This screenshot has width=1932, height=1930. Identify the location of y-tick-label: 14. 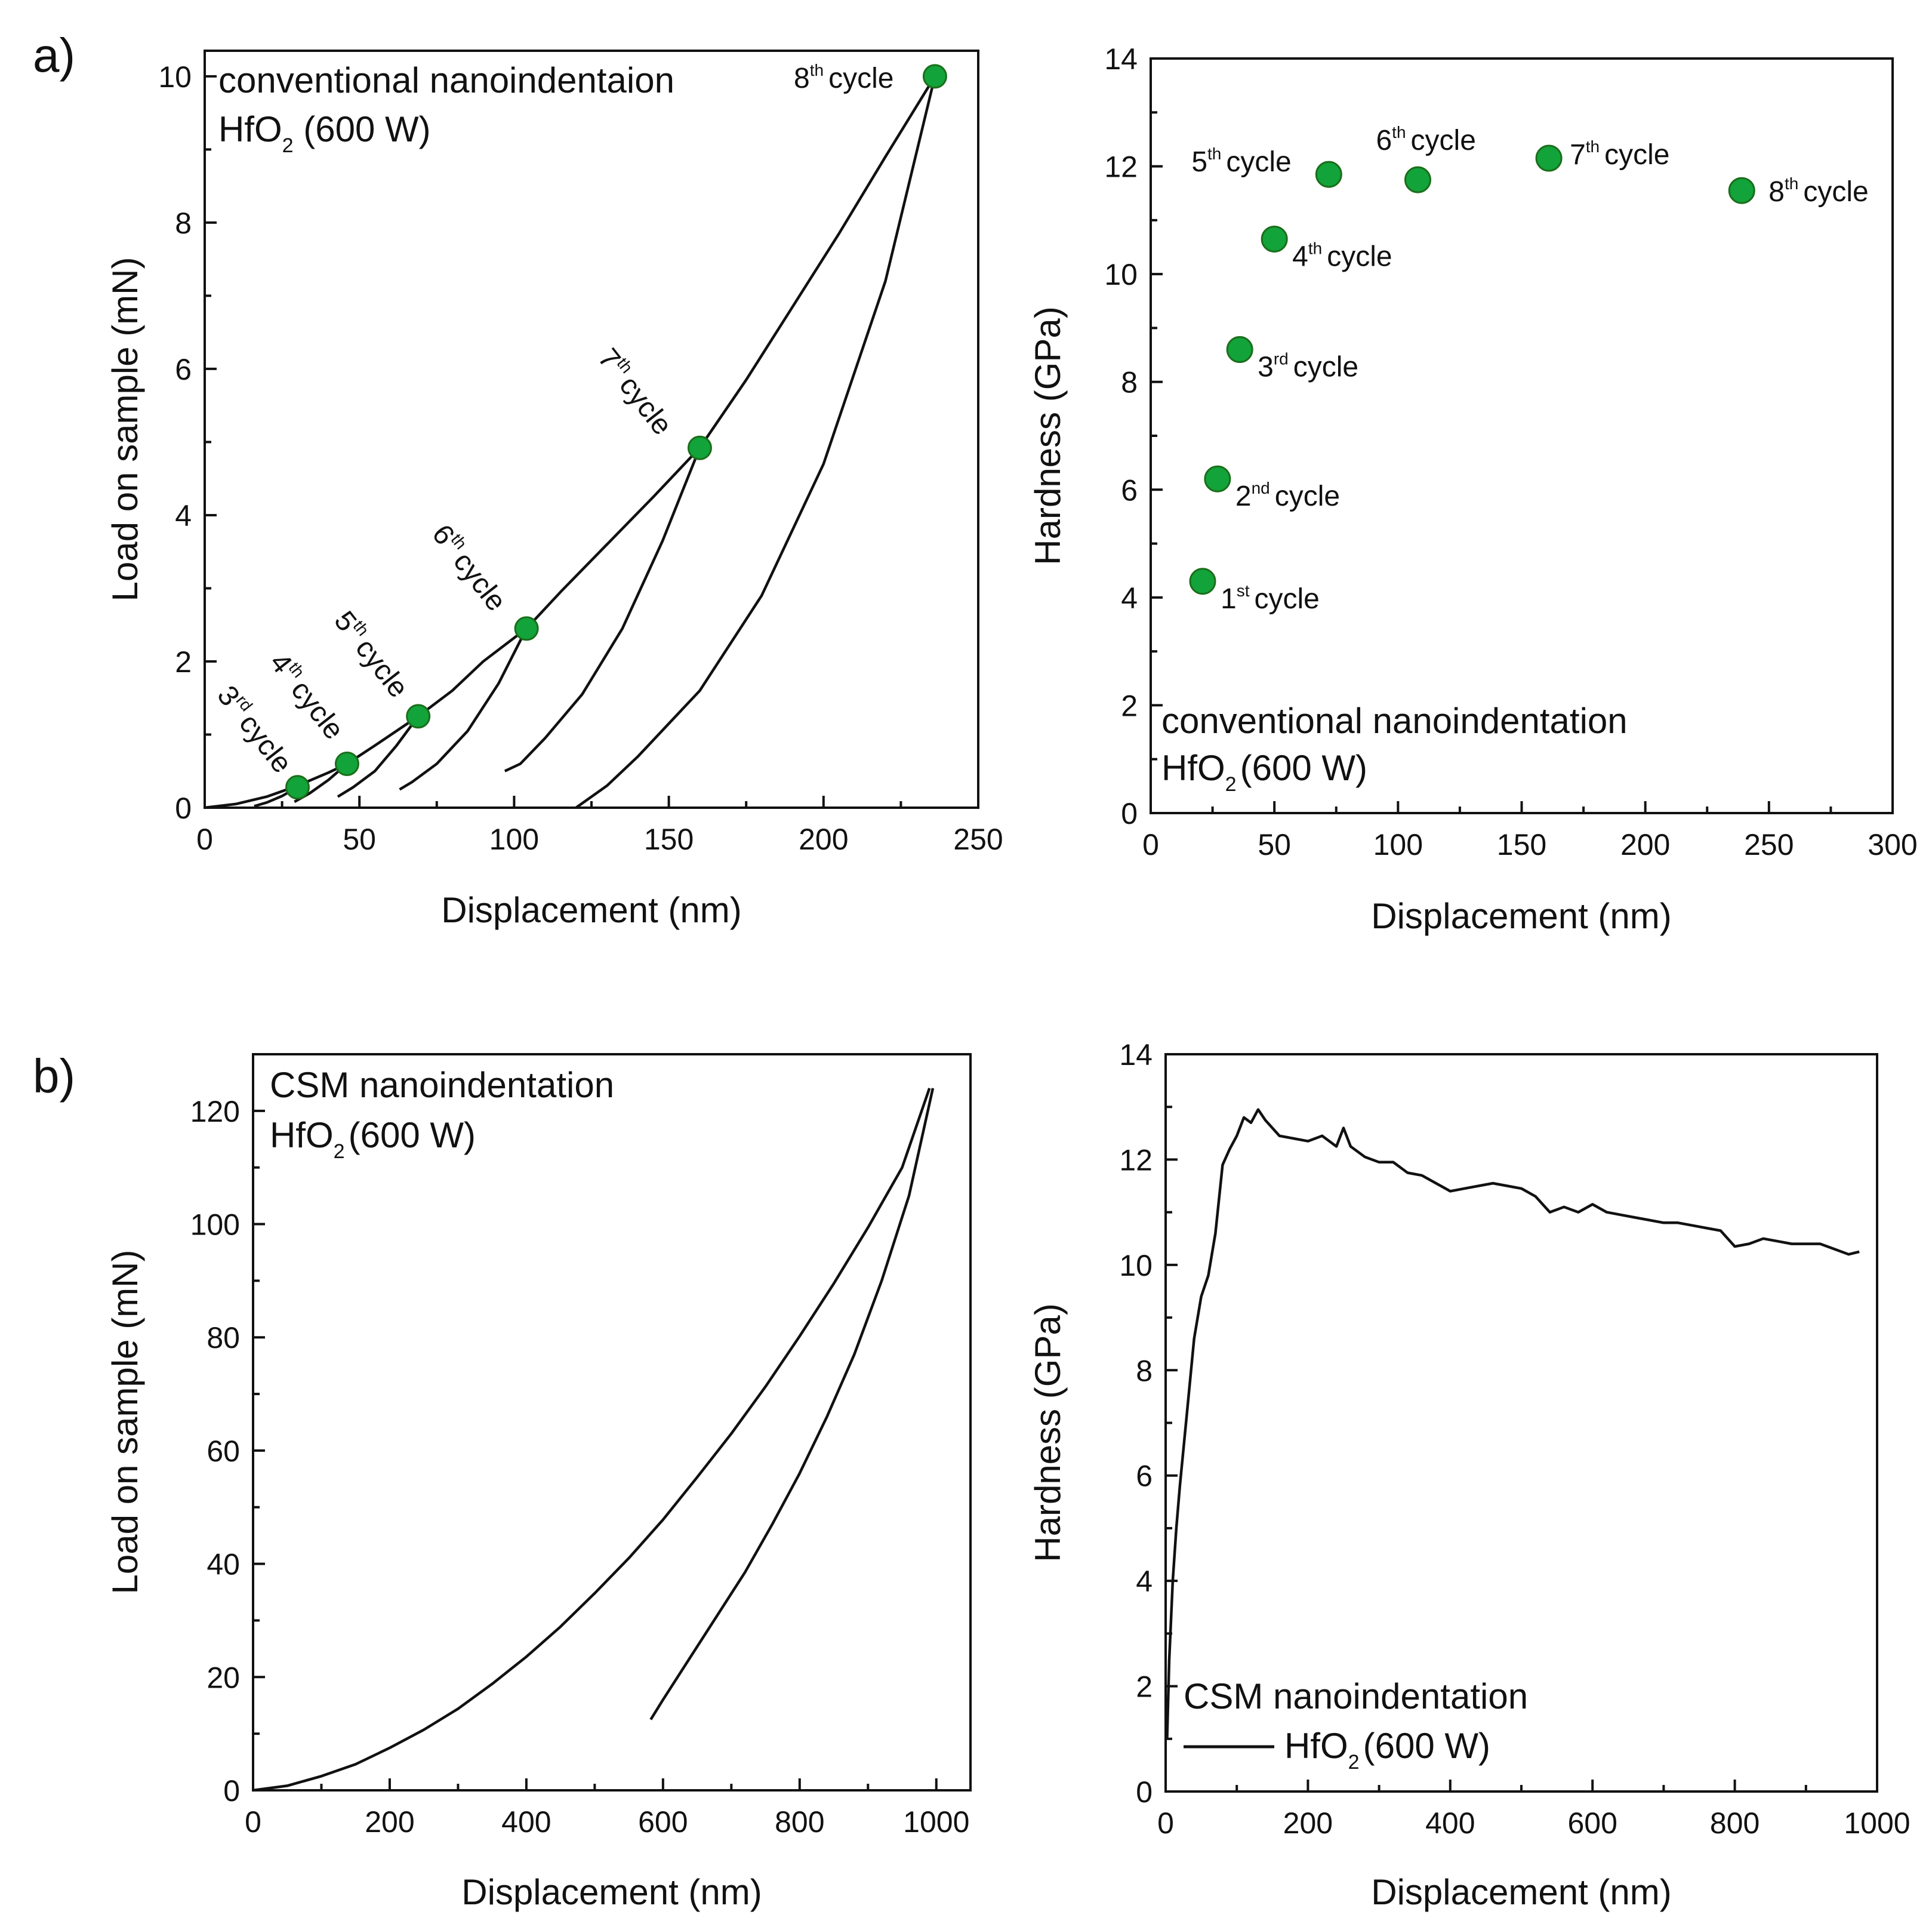
(1121, 59).